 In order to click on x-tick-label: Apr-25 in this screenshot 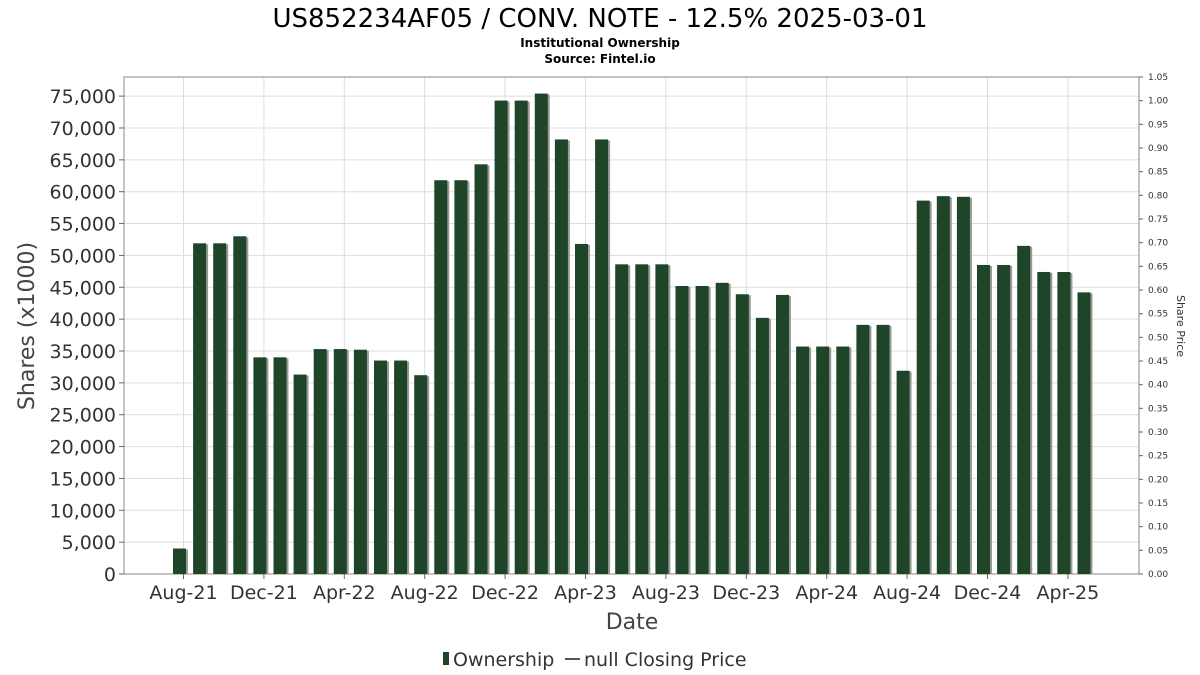, I will do `click(1068, 593)`.